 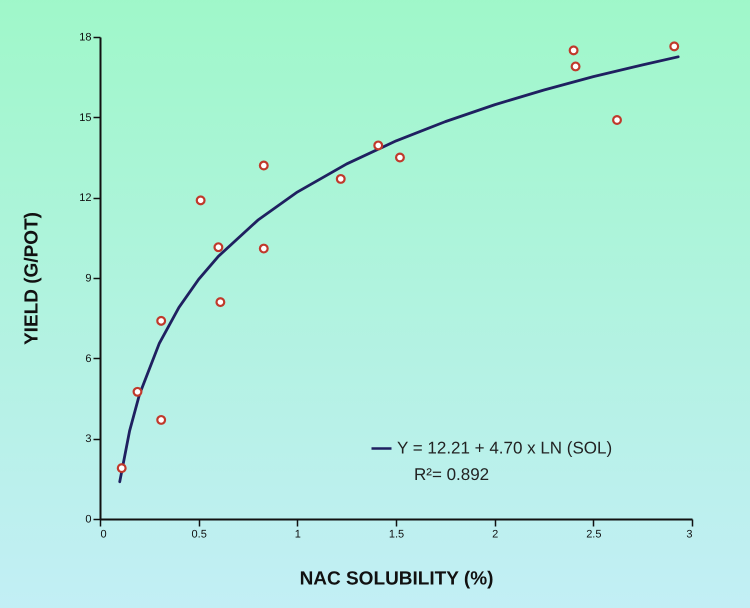 I want to click on legend-label: Y = 12.21 + 4.70 x LN (SOL), so click(x=504, y=448).